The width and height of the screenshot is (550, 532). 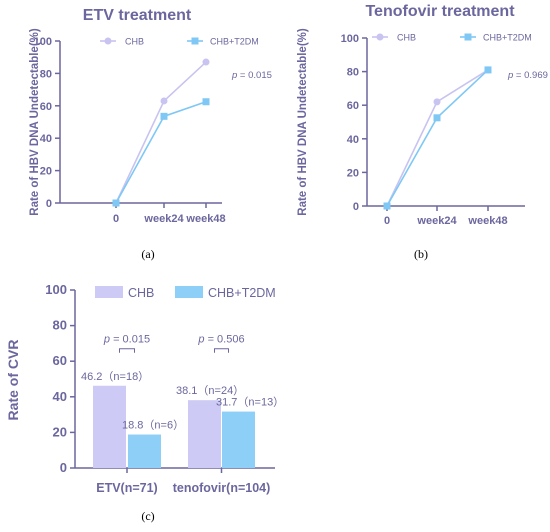 I want to click on chart-title: ETV treatment, so click(x=137, y=15).